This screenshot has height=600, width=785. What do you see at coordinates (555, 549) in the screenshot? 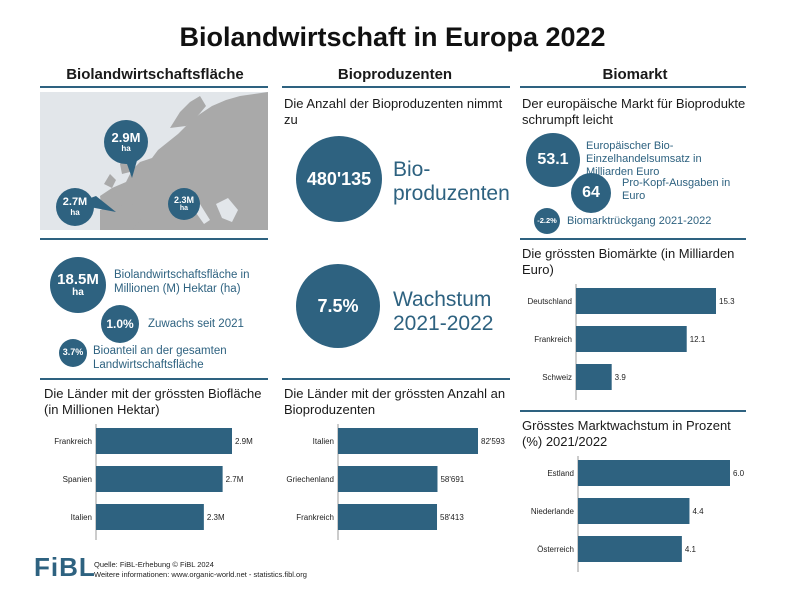
I see `category-label: Österreich` at bounding box center [555, 549].